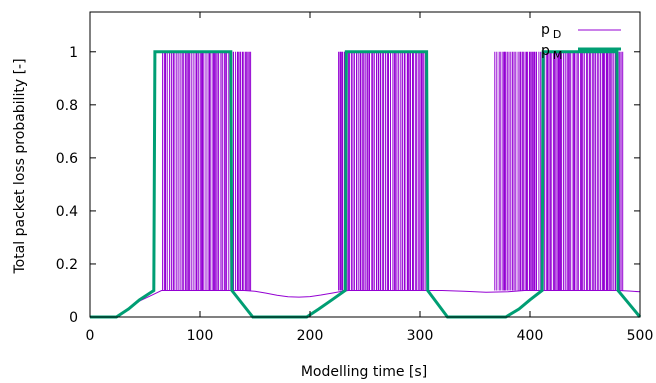  Describe the element at coordinates (67, 265) in the screenshot. I see `y-tick-label: 0.2` at that location.